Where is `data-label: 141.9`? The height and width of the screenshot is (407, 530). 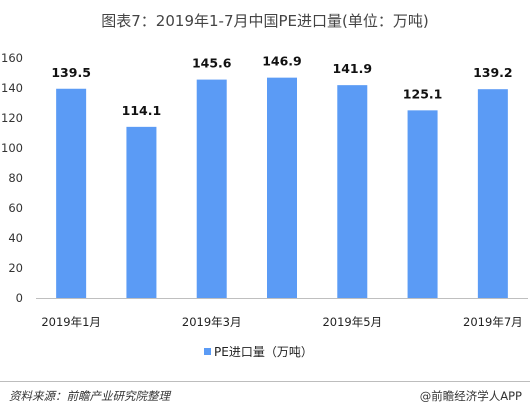
data-label: 141.9 is located at coordinates (353, 68).